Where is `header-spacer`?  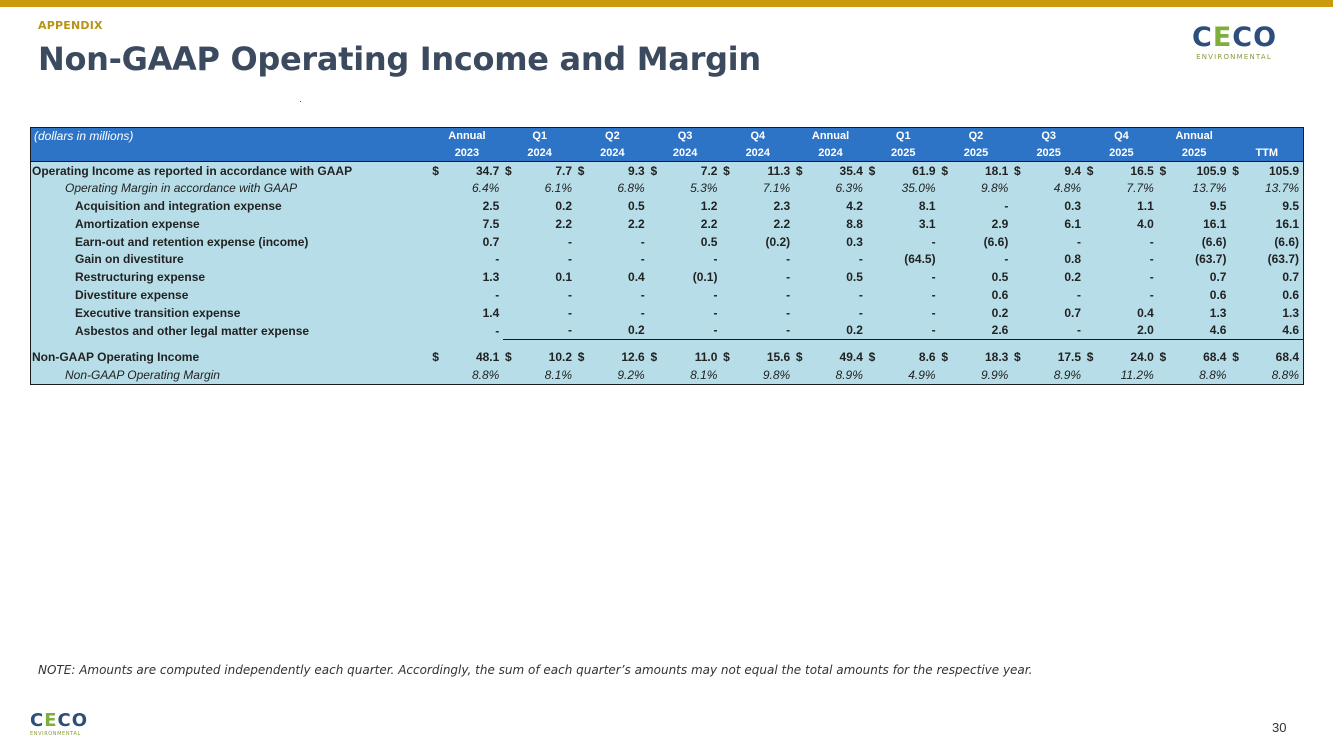
header-spacer is located at coordinates (230, 153).